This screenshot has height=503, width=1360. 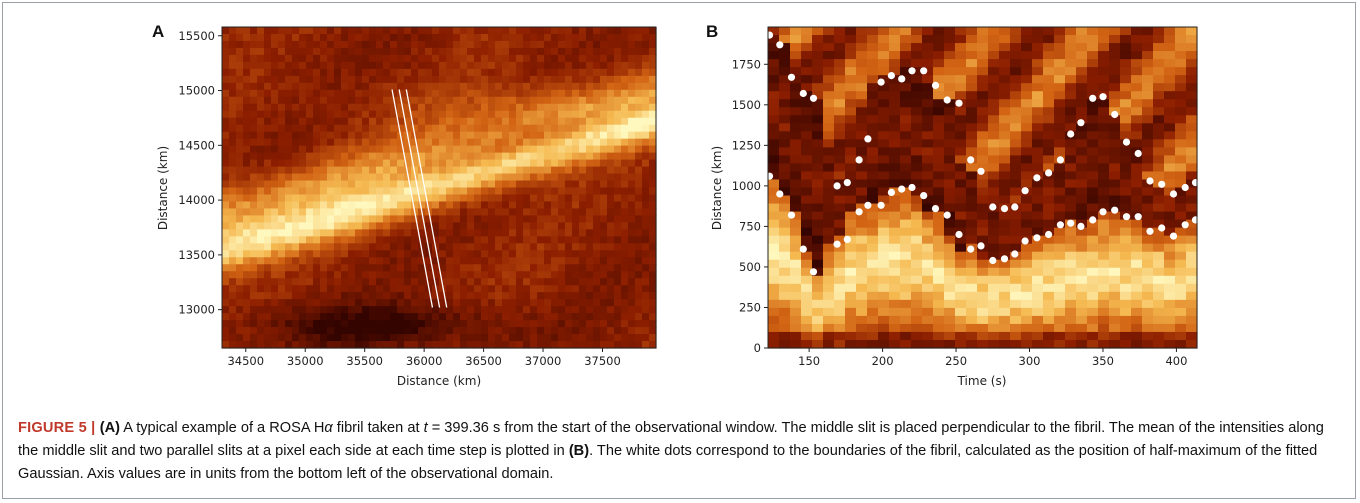 I want to click on panel-a-xtick-label: 36000, so click(x=424, y=361).